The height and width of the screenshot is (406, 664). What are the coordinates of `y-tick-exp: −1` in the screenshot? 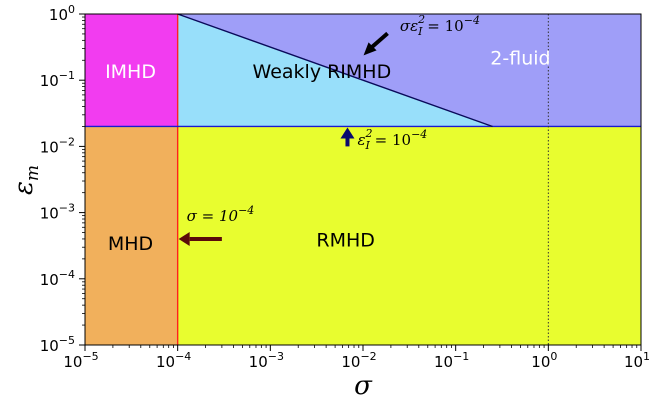 It's located at (67, 75).